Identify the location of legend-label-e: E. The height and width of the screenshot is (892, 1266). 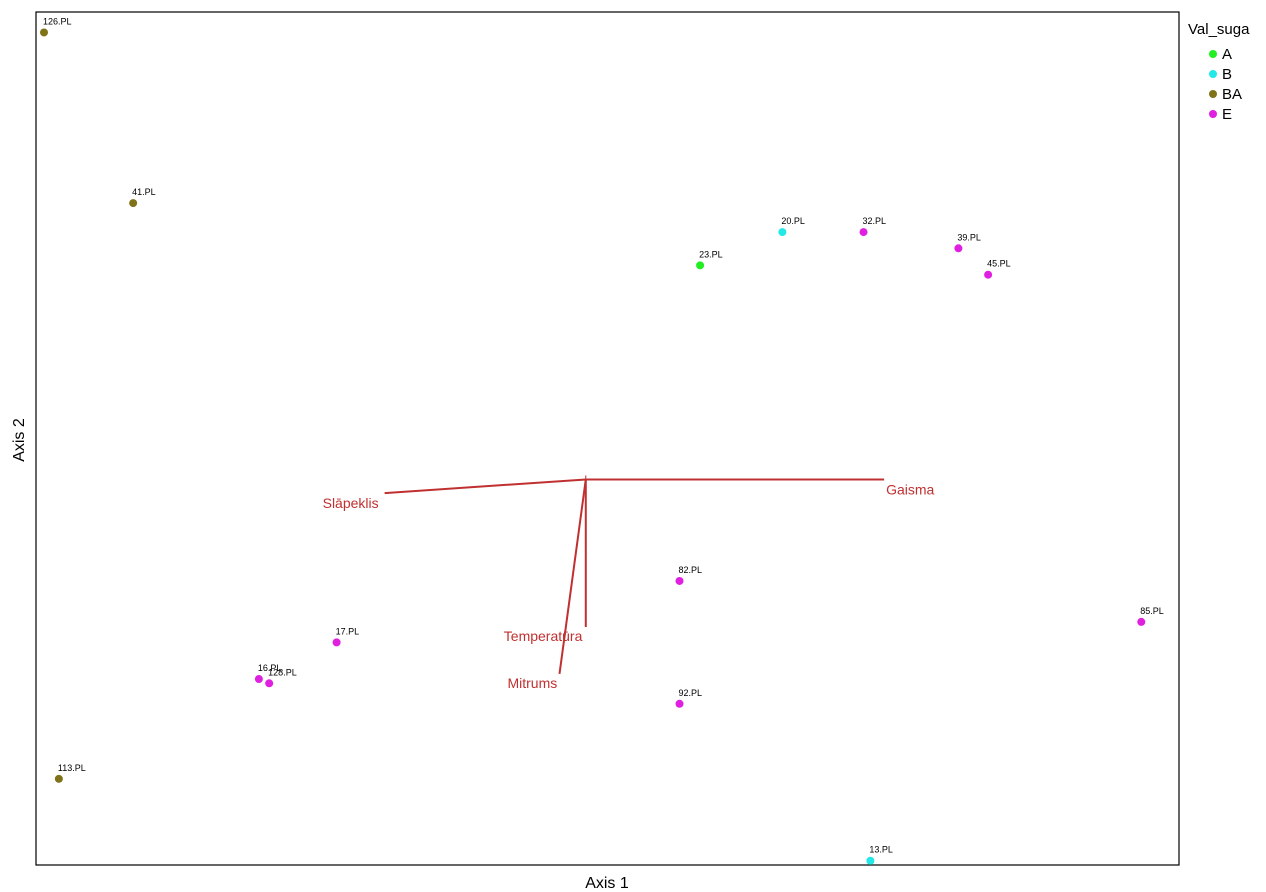
(1227, 114).